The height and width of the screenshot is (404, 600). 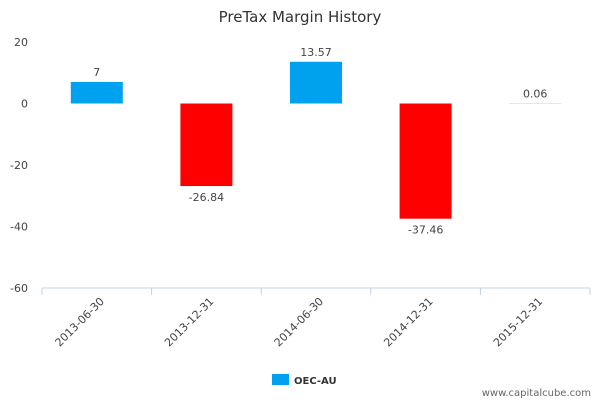 I want to click on y-tick-label: -40, so click(x=19, y=227).